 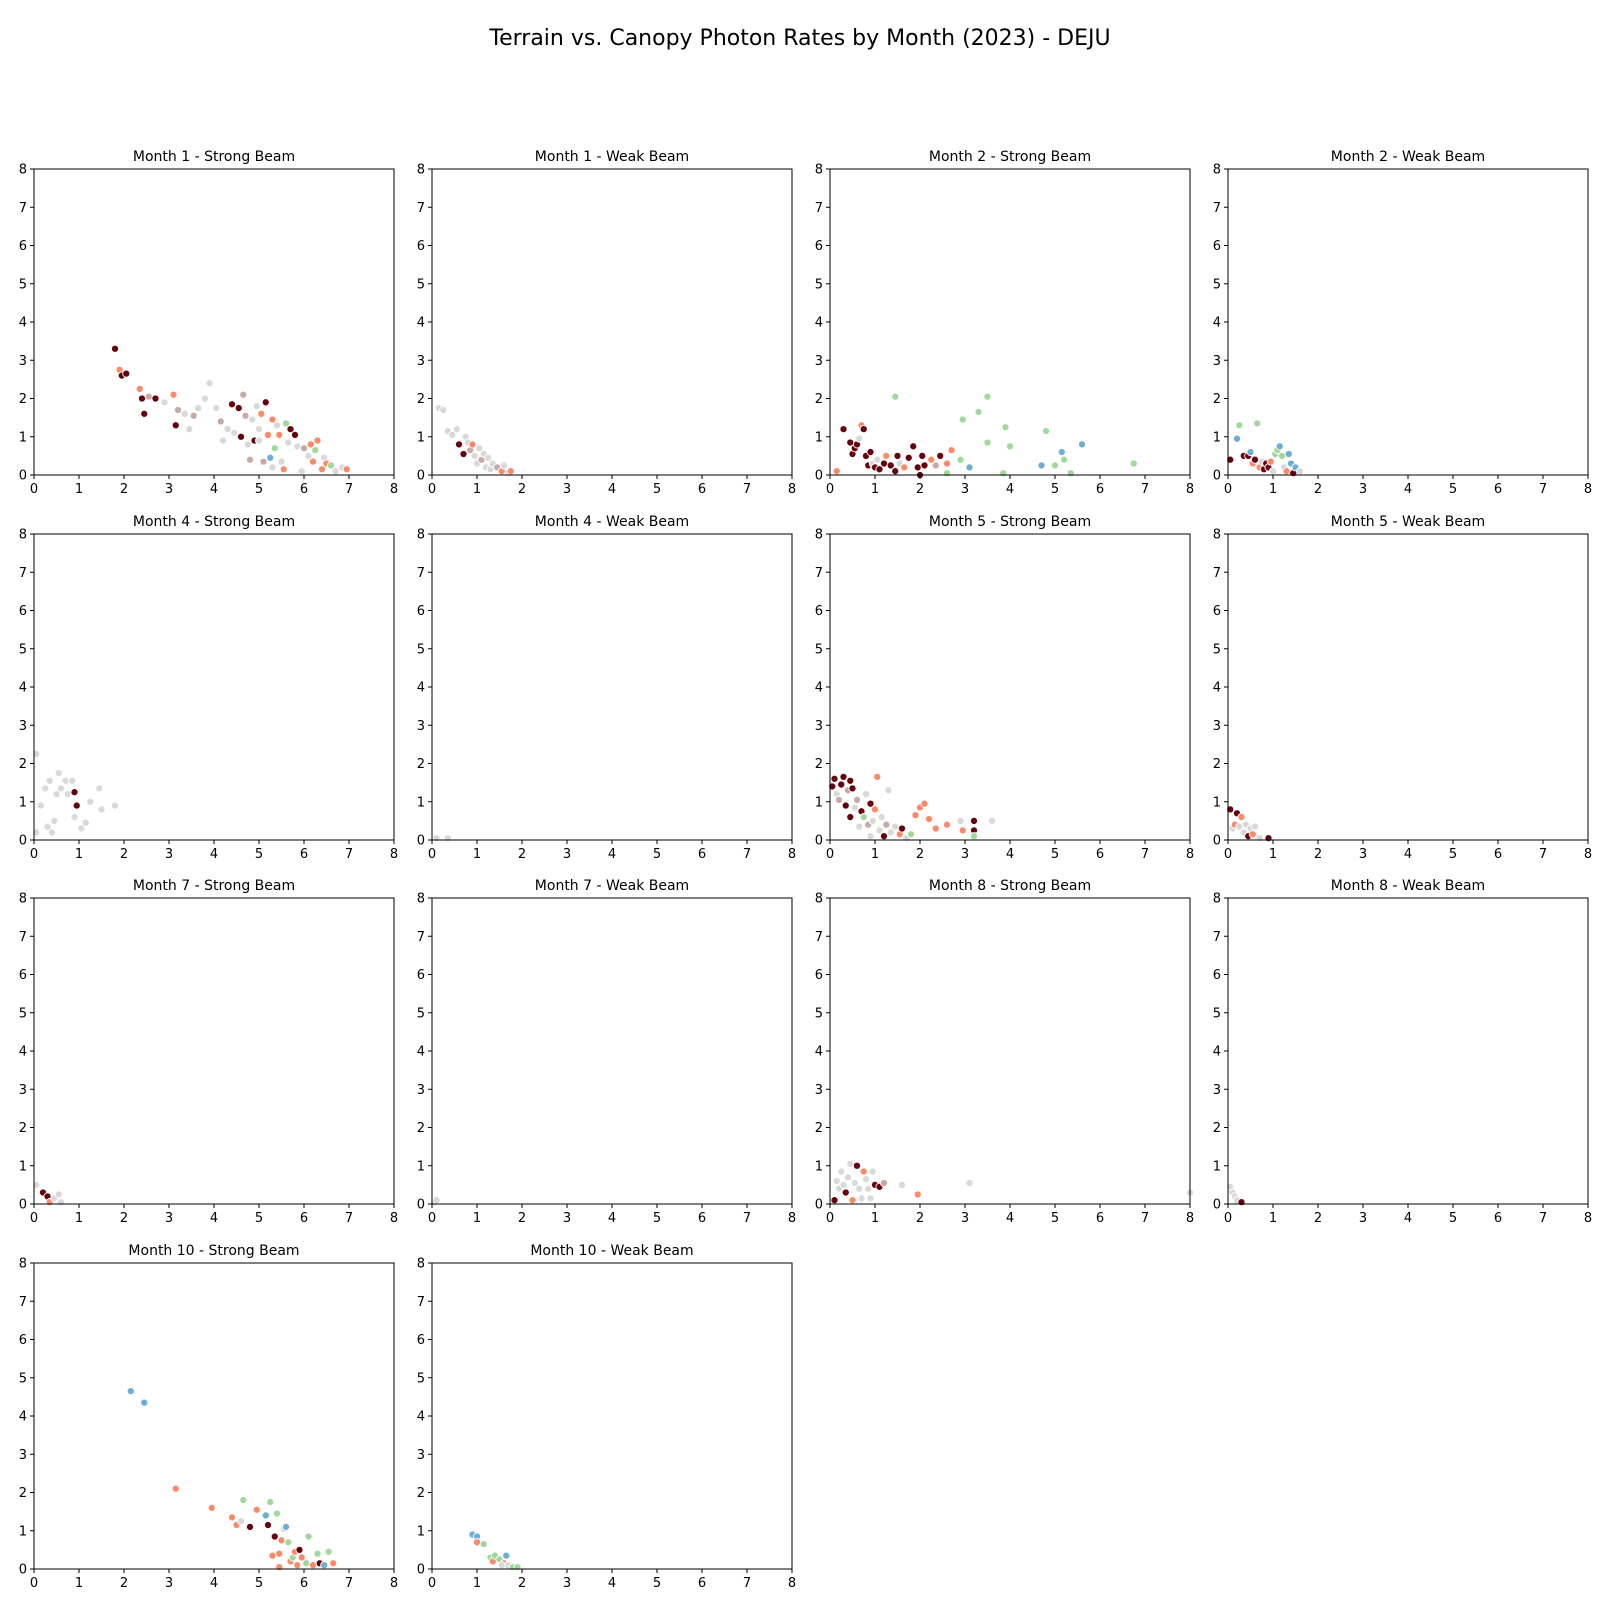 I want to click on x-tick-label: 4, so click(x=612, y=489).